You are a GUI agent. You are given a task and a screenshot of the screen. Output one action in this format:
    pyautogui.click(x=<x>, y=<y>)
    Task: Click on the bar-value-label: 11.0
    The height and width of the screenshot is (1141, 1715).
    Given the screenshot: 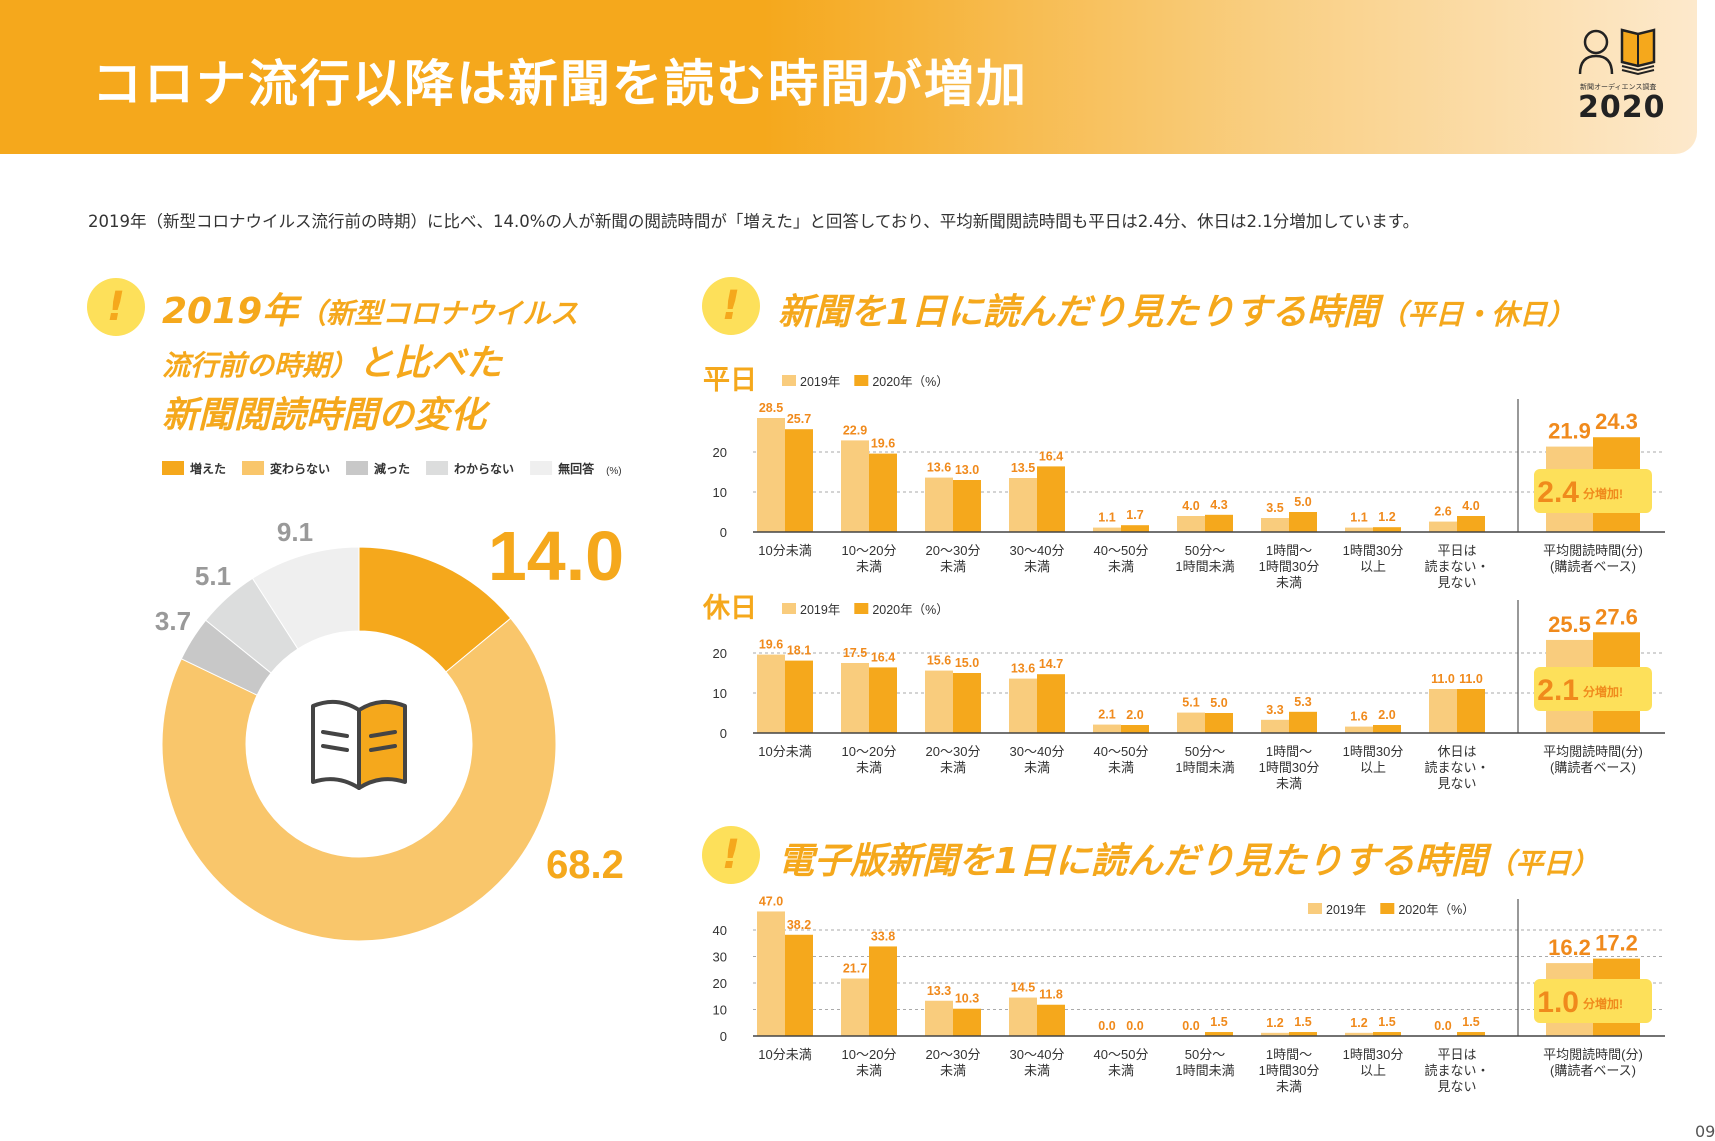 What is the action you would take?
    pyautogui.click(x=1443, y=679)
    